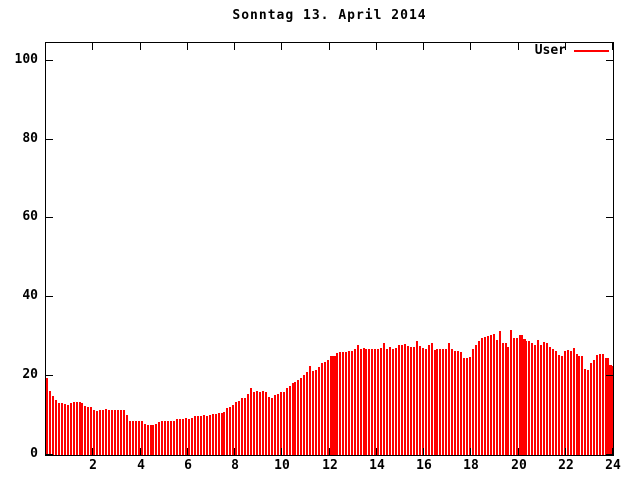  What do you see at coordinates (141, 465) in the screenshot?
I see `x-tick-label: 4` at bounding box center [141, 465].